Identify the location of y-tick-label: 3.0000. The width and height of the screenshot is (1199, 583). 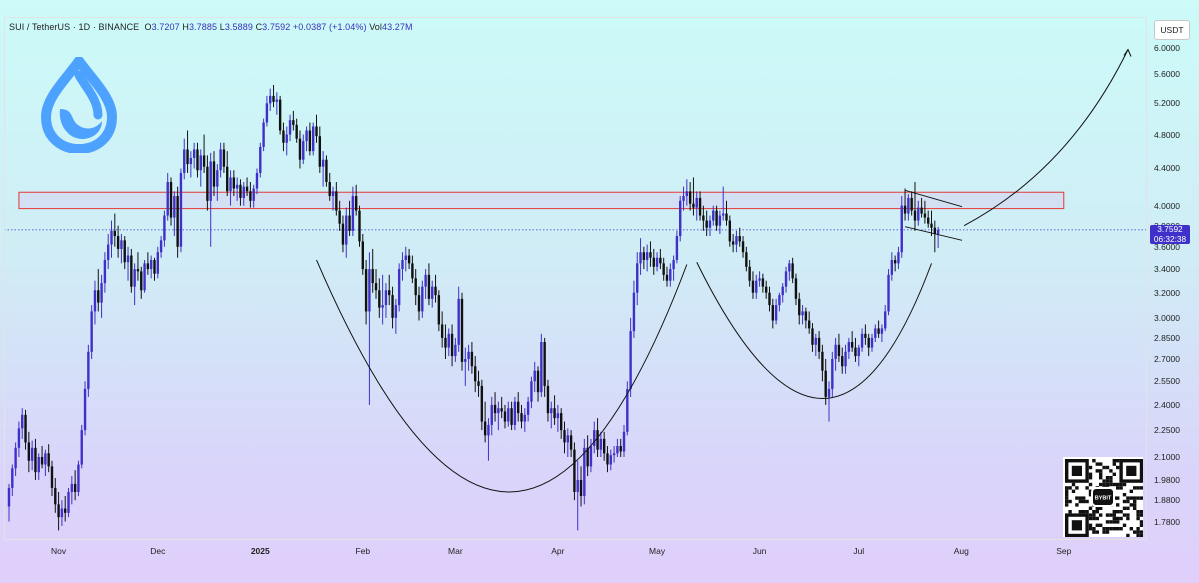
(1167, 317).